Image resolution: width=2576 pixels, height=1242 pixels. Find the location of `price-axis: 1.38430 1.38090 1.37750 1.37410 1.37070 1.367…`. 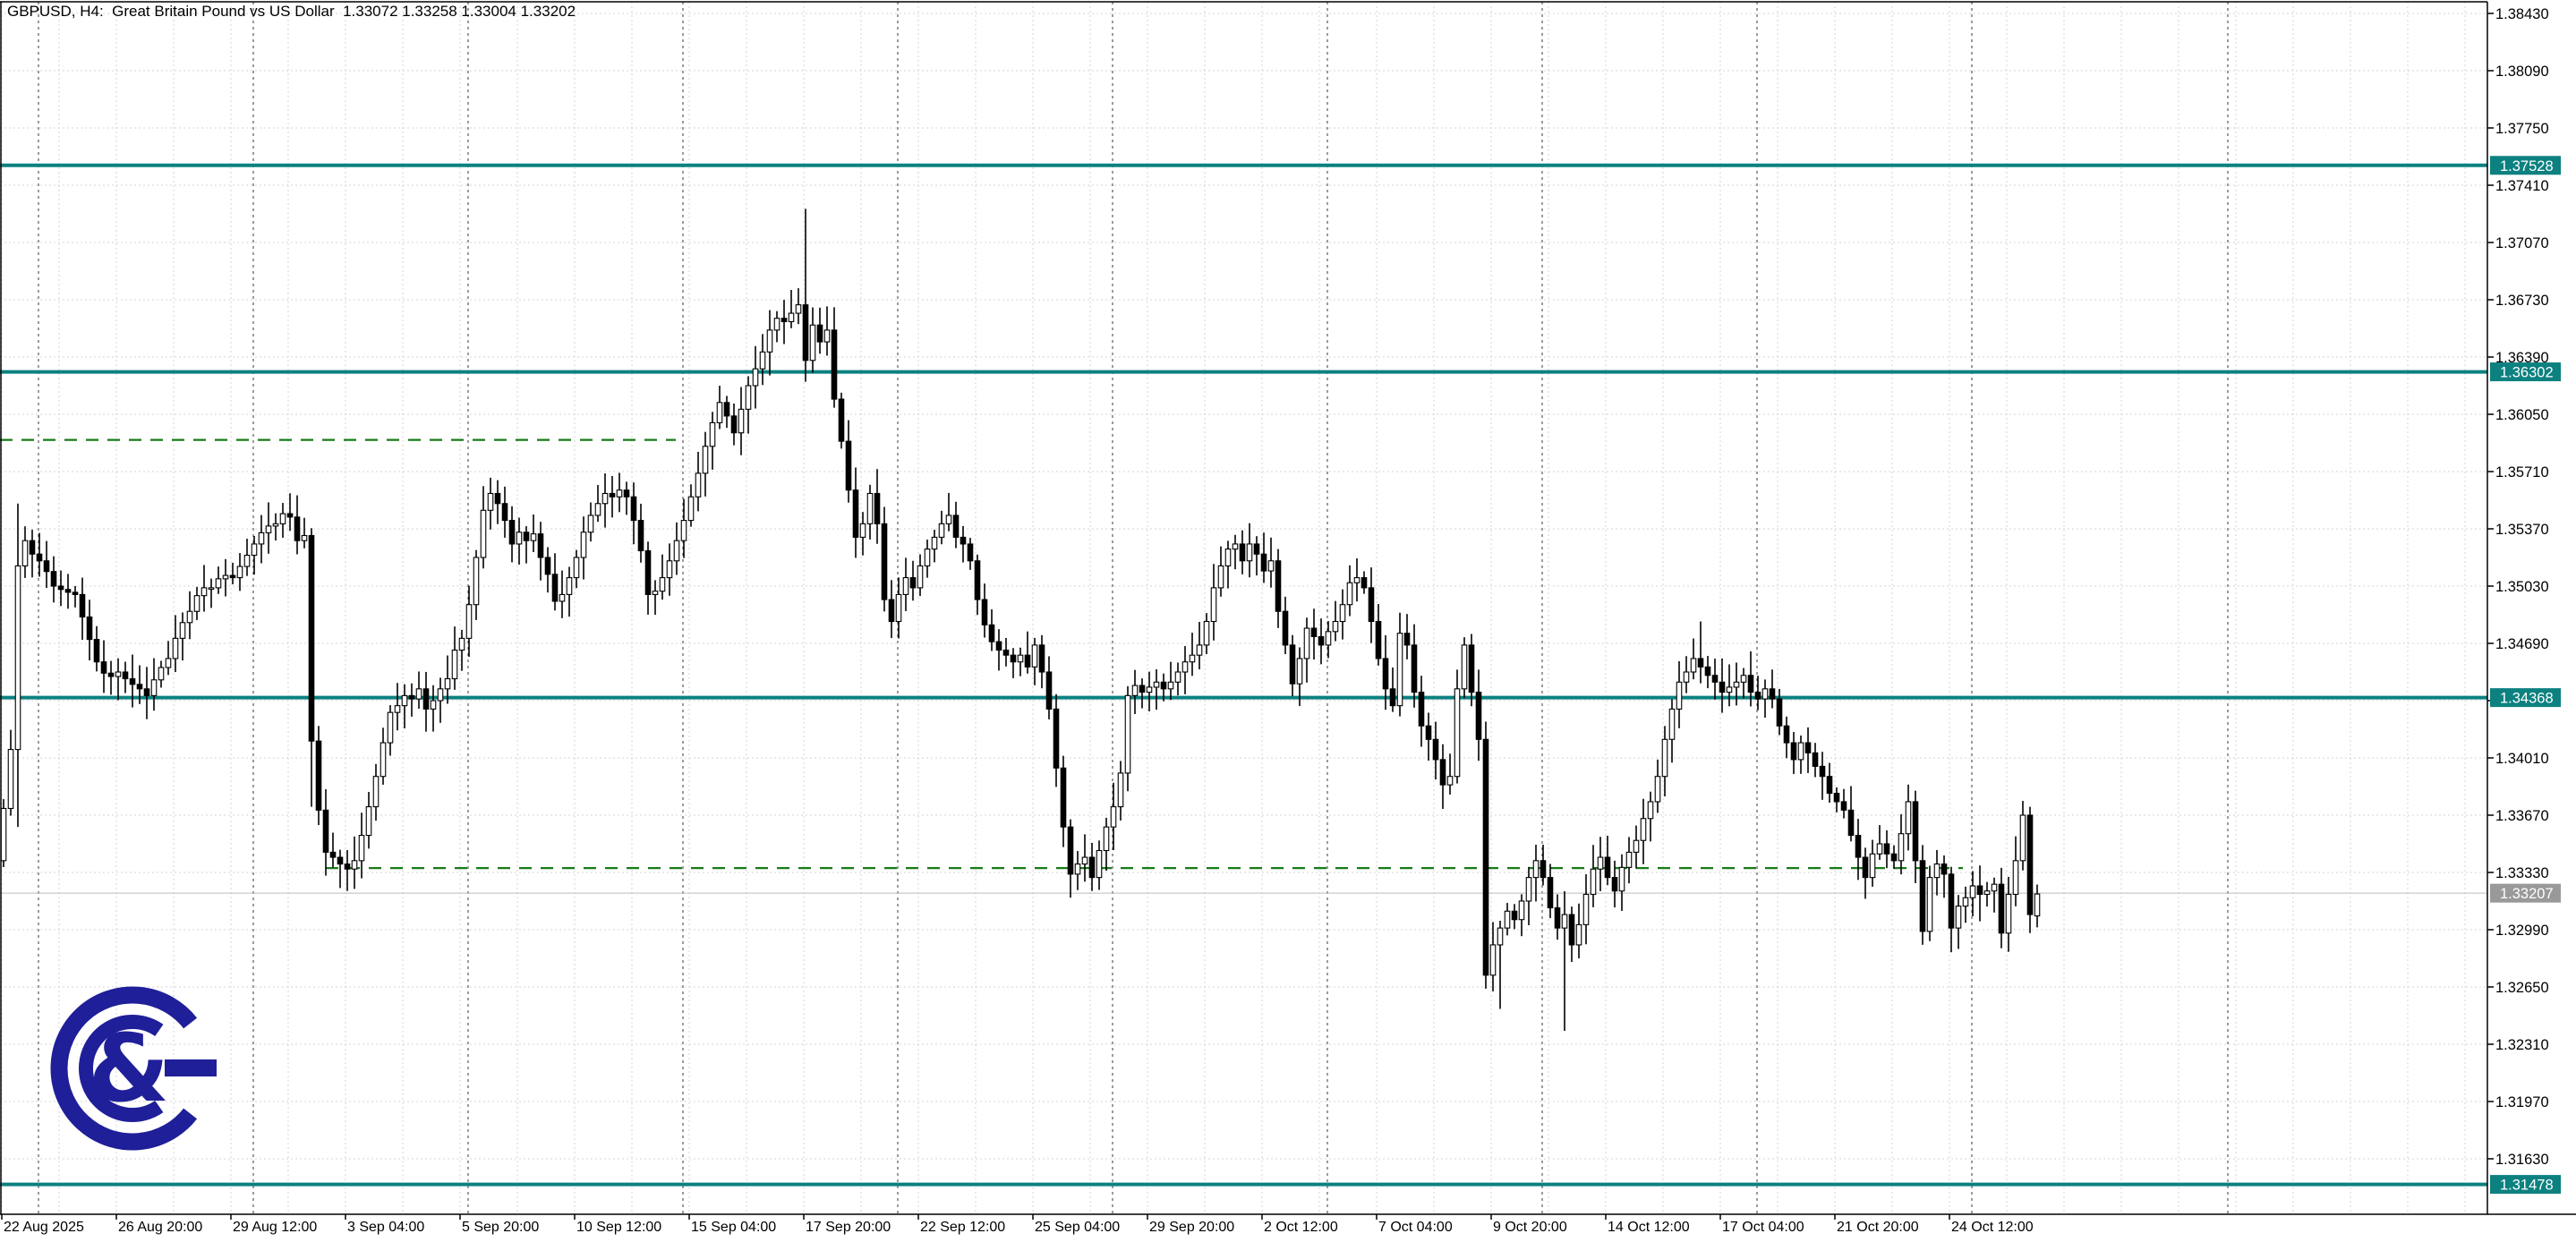

price-axis: 1.38430 1.38090 1.37750 1.37410 1.37070 1.367… is located at coordinates (2524, 600).